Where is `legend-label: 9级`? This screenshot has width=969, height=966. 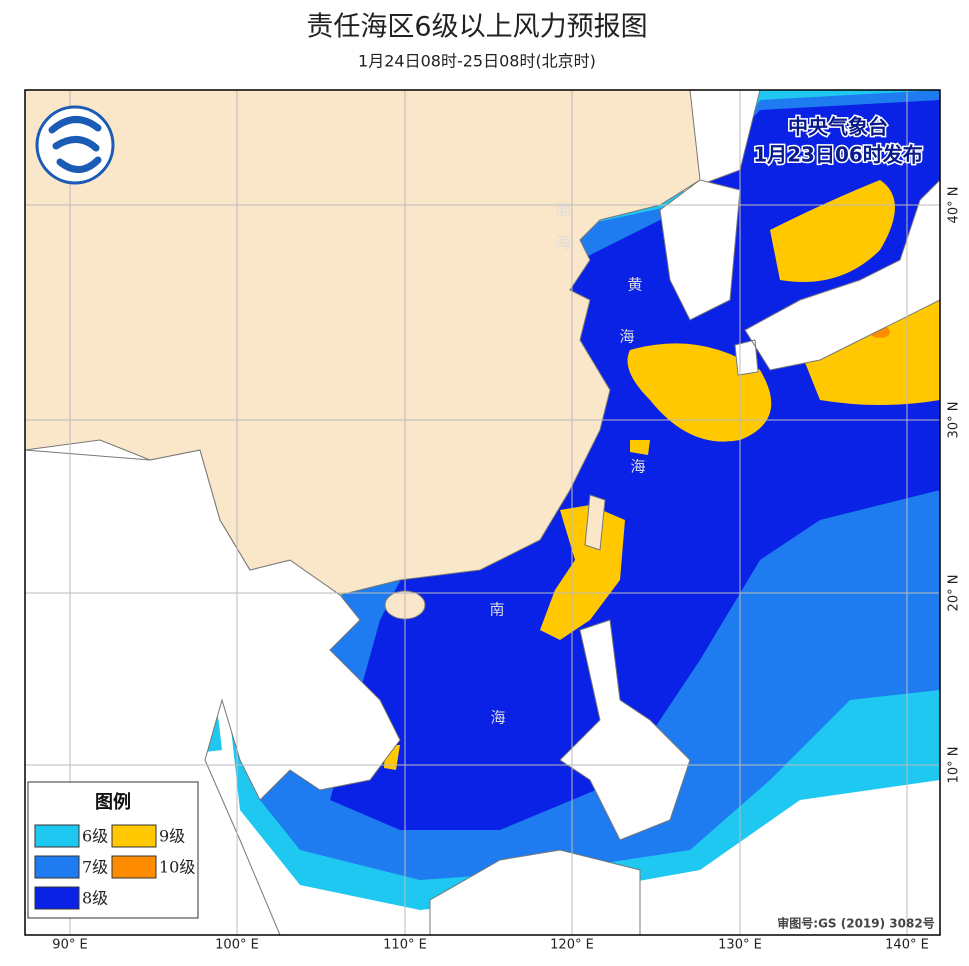 legend-label: 9级 is located at coordinates (172, 836).